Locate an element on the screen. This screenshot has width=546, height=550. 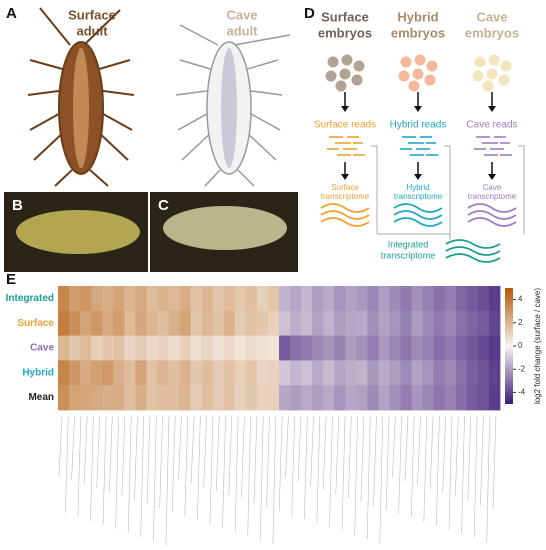
colorbar is located at coordinates (509, 346).